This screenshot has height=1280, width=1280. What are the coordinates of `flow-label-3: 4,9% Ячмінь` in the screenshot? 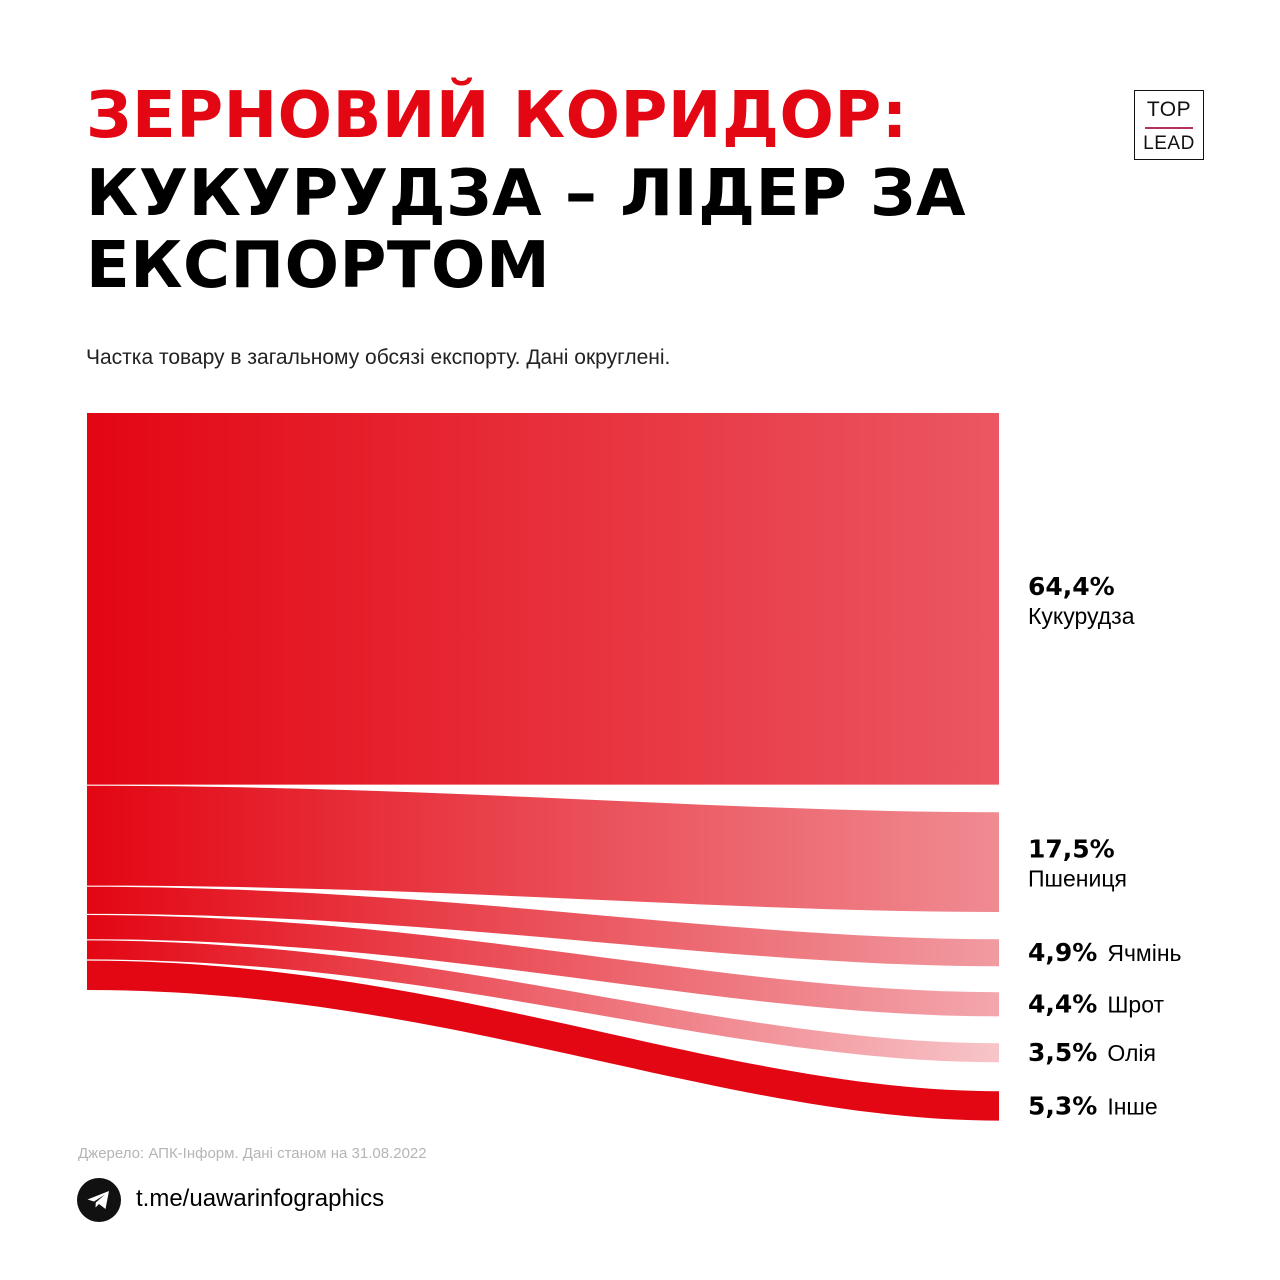 It's located at (1105, 952).